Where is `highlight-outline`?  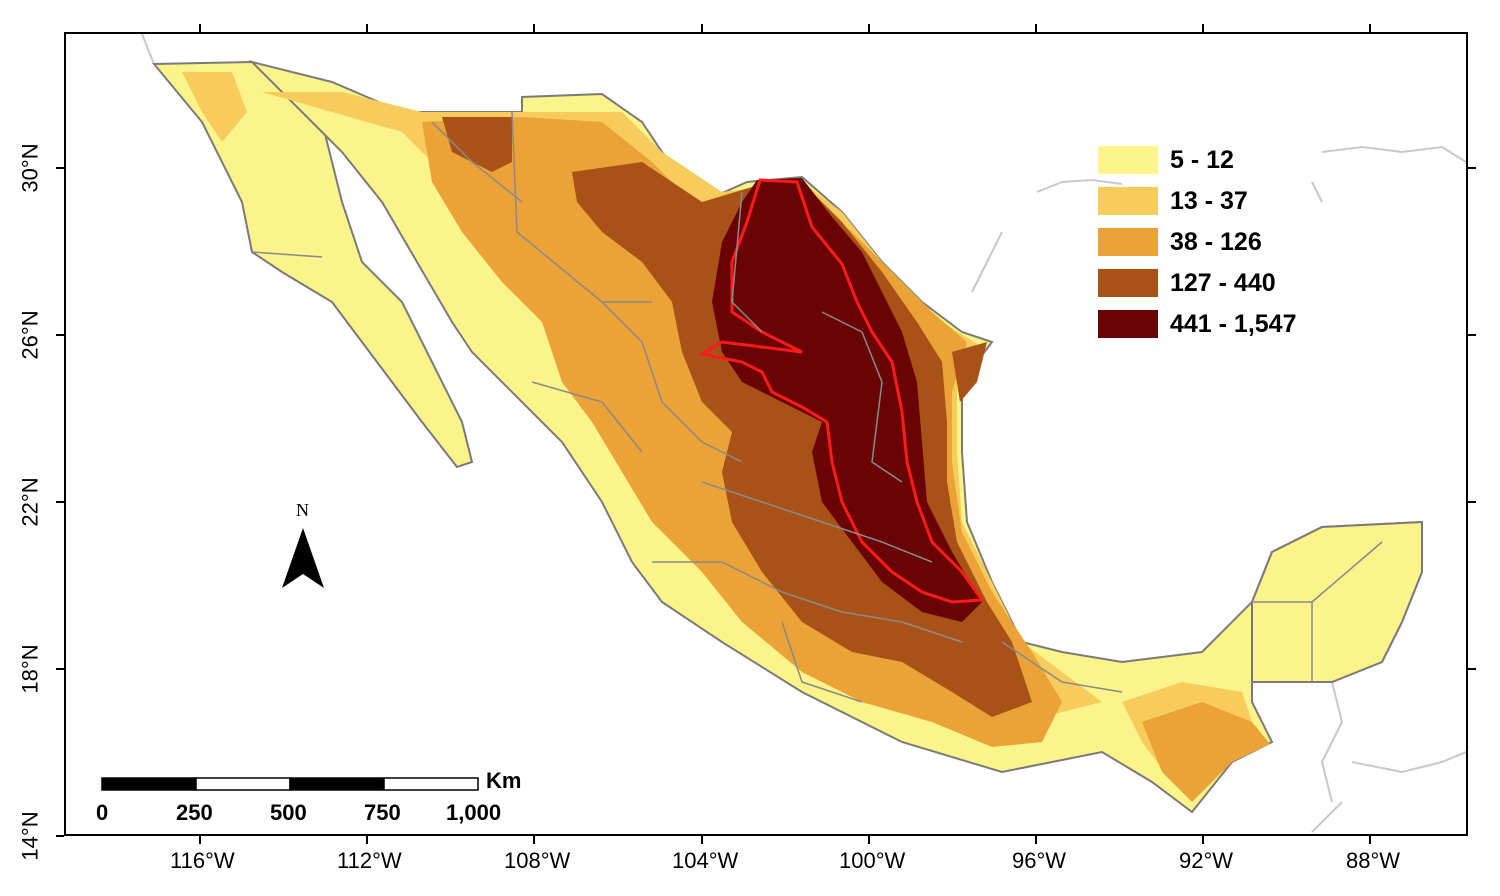
highlight-outline is located at coordinates (841, 391).